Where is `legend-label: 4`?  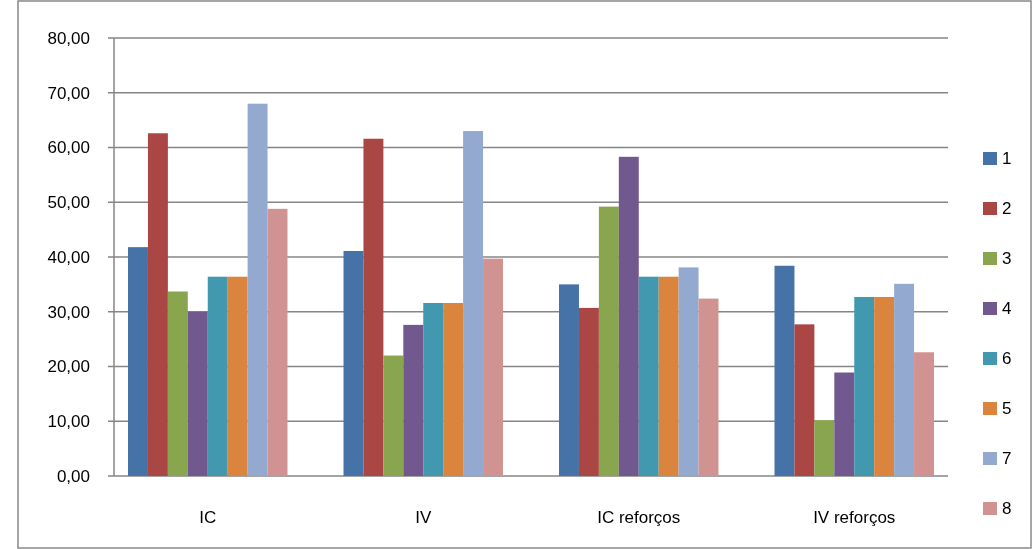
legend-label: 4 is located at coordinates (1007, 308).